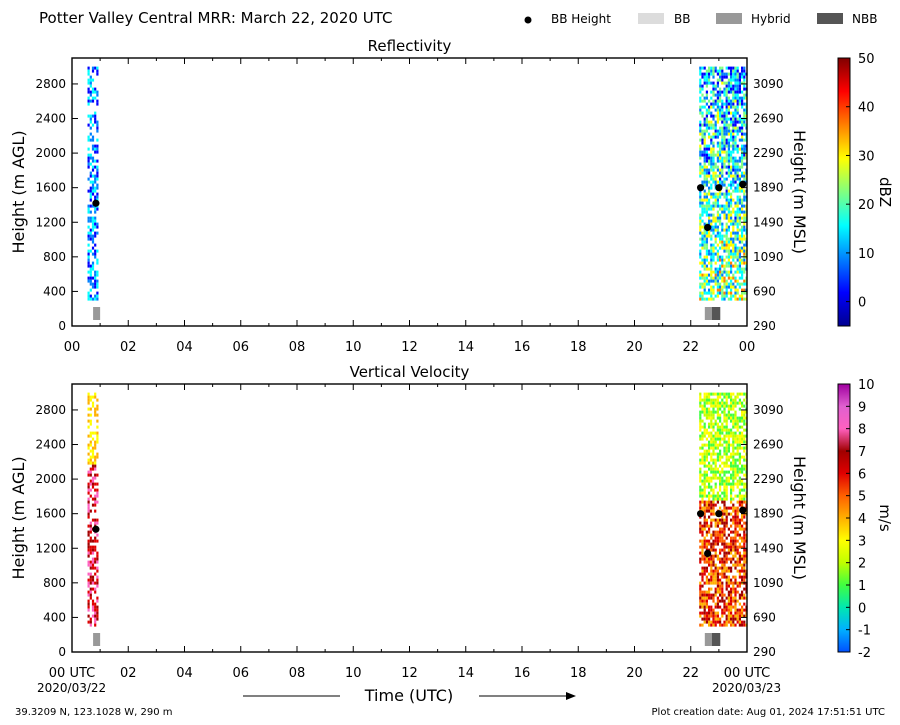 The height and width of the screenshot is (725, 900). Describe the element at coordinates (862, 586) in the screenshot. I see `colorbar-tick-label: 1` at that location.